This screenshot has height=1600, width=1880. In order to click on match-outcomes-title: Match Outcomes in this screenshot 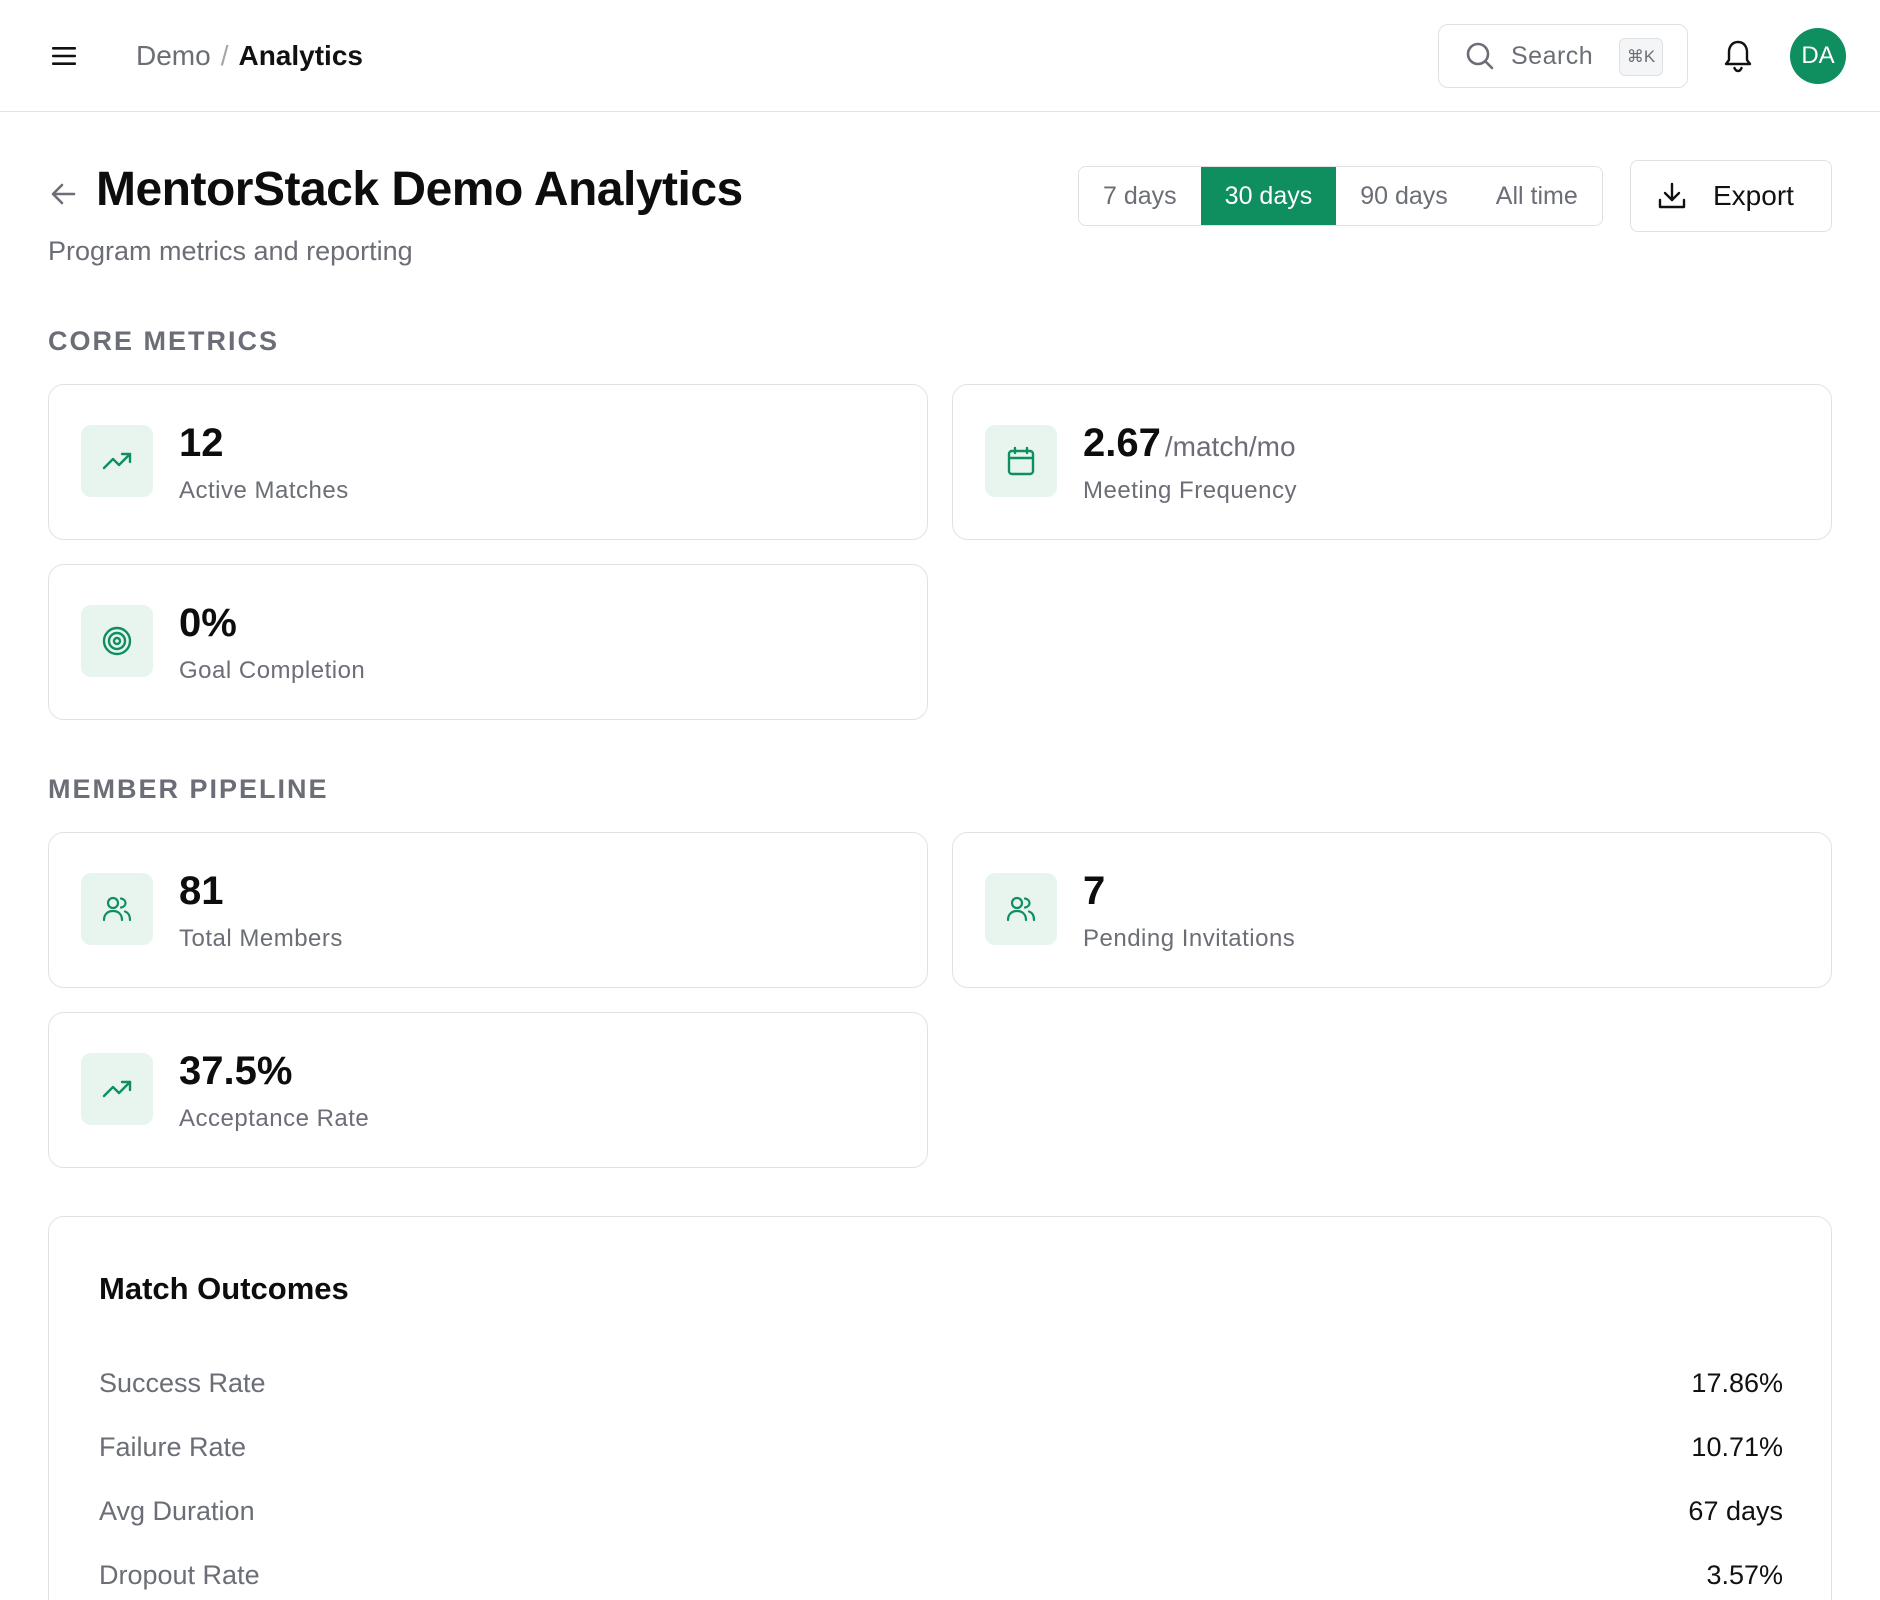, I will do `click(224, 1288)`.